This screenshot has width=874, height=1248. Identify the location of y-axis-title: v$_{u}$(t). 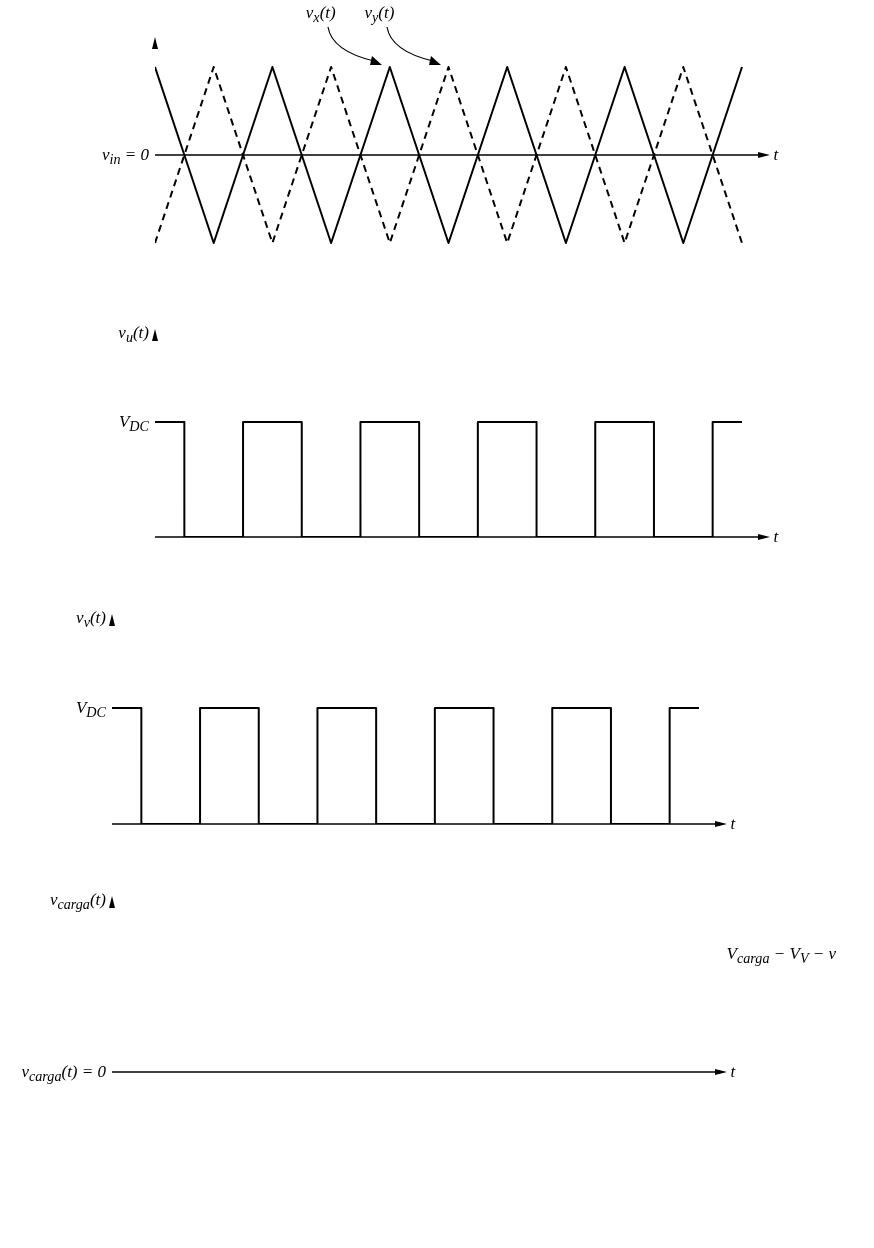
(133, 335).